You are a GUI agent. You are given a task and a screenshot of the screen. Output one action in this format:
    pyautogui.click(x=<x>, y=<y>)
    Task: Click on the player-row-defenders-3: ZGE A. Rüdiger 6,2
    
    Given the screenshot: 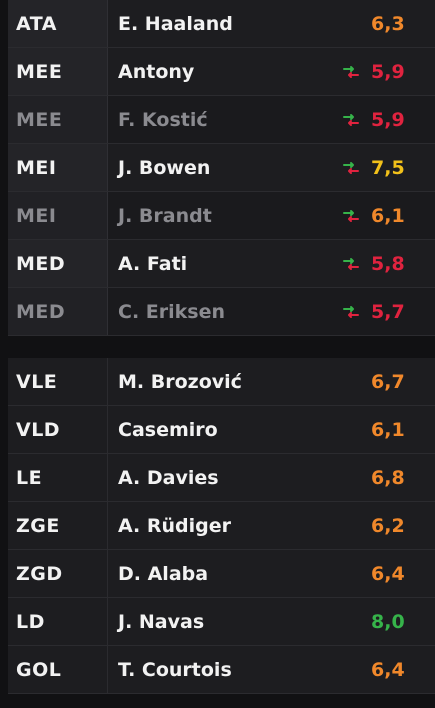 What is the action you would take?
    pyautogui.click(x=221, y=526)
    